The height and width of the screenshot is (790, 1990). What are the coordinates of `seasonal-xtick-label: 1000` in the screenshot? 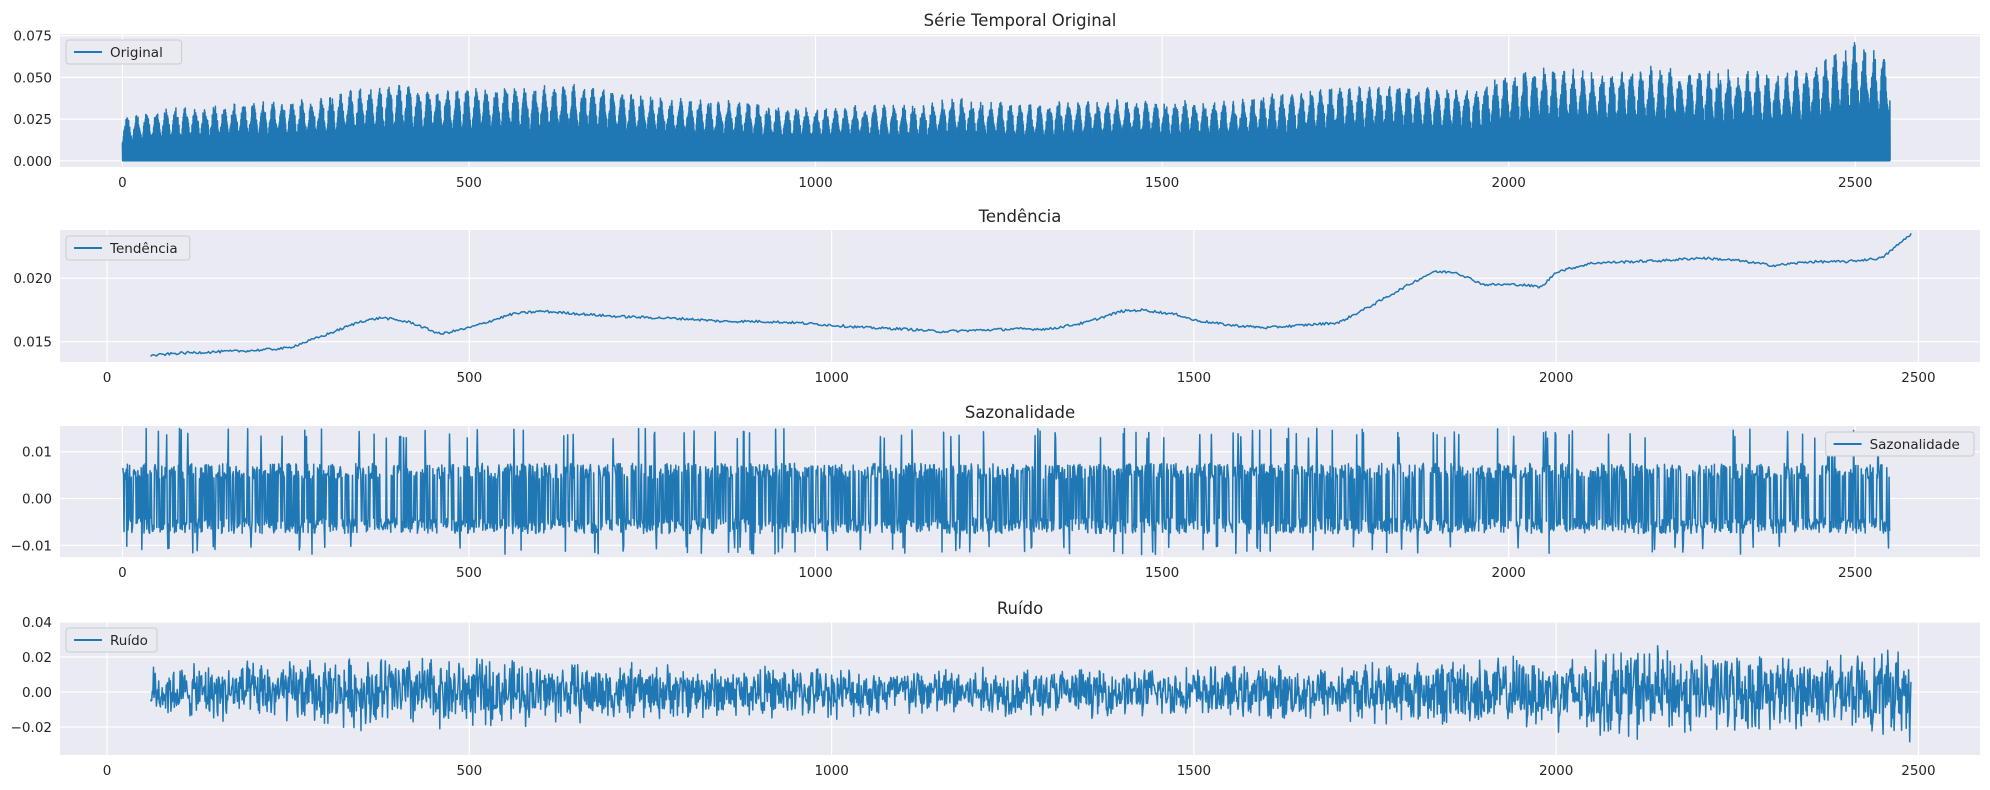 It's located at (815, 573).